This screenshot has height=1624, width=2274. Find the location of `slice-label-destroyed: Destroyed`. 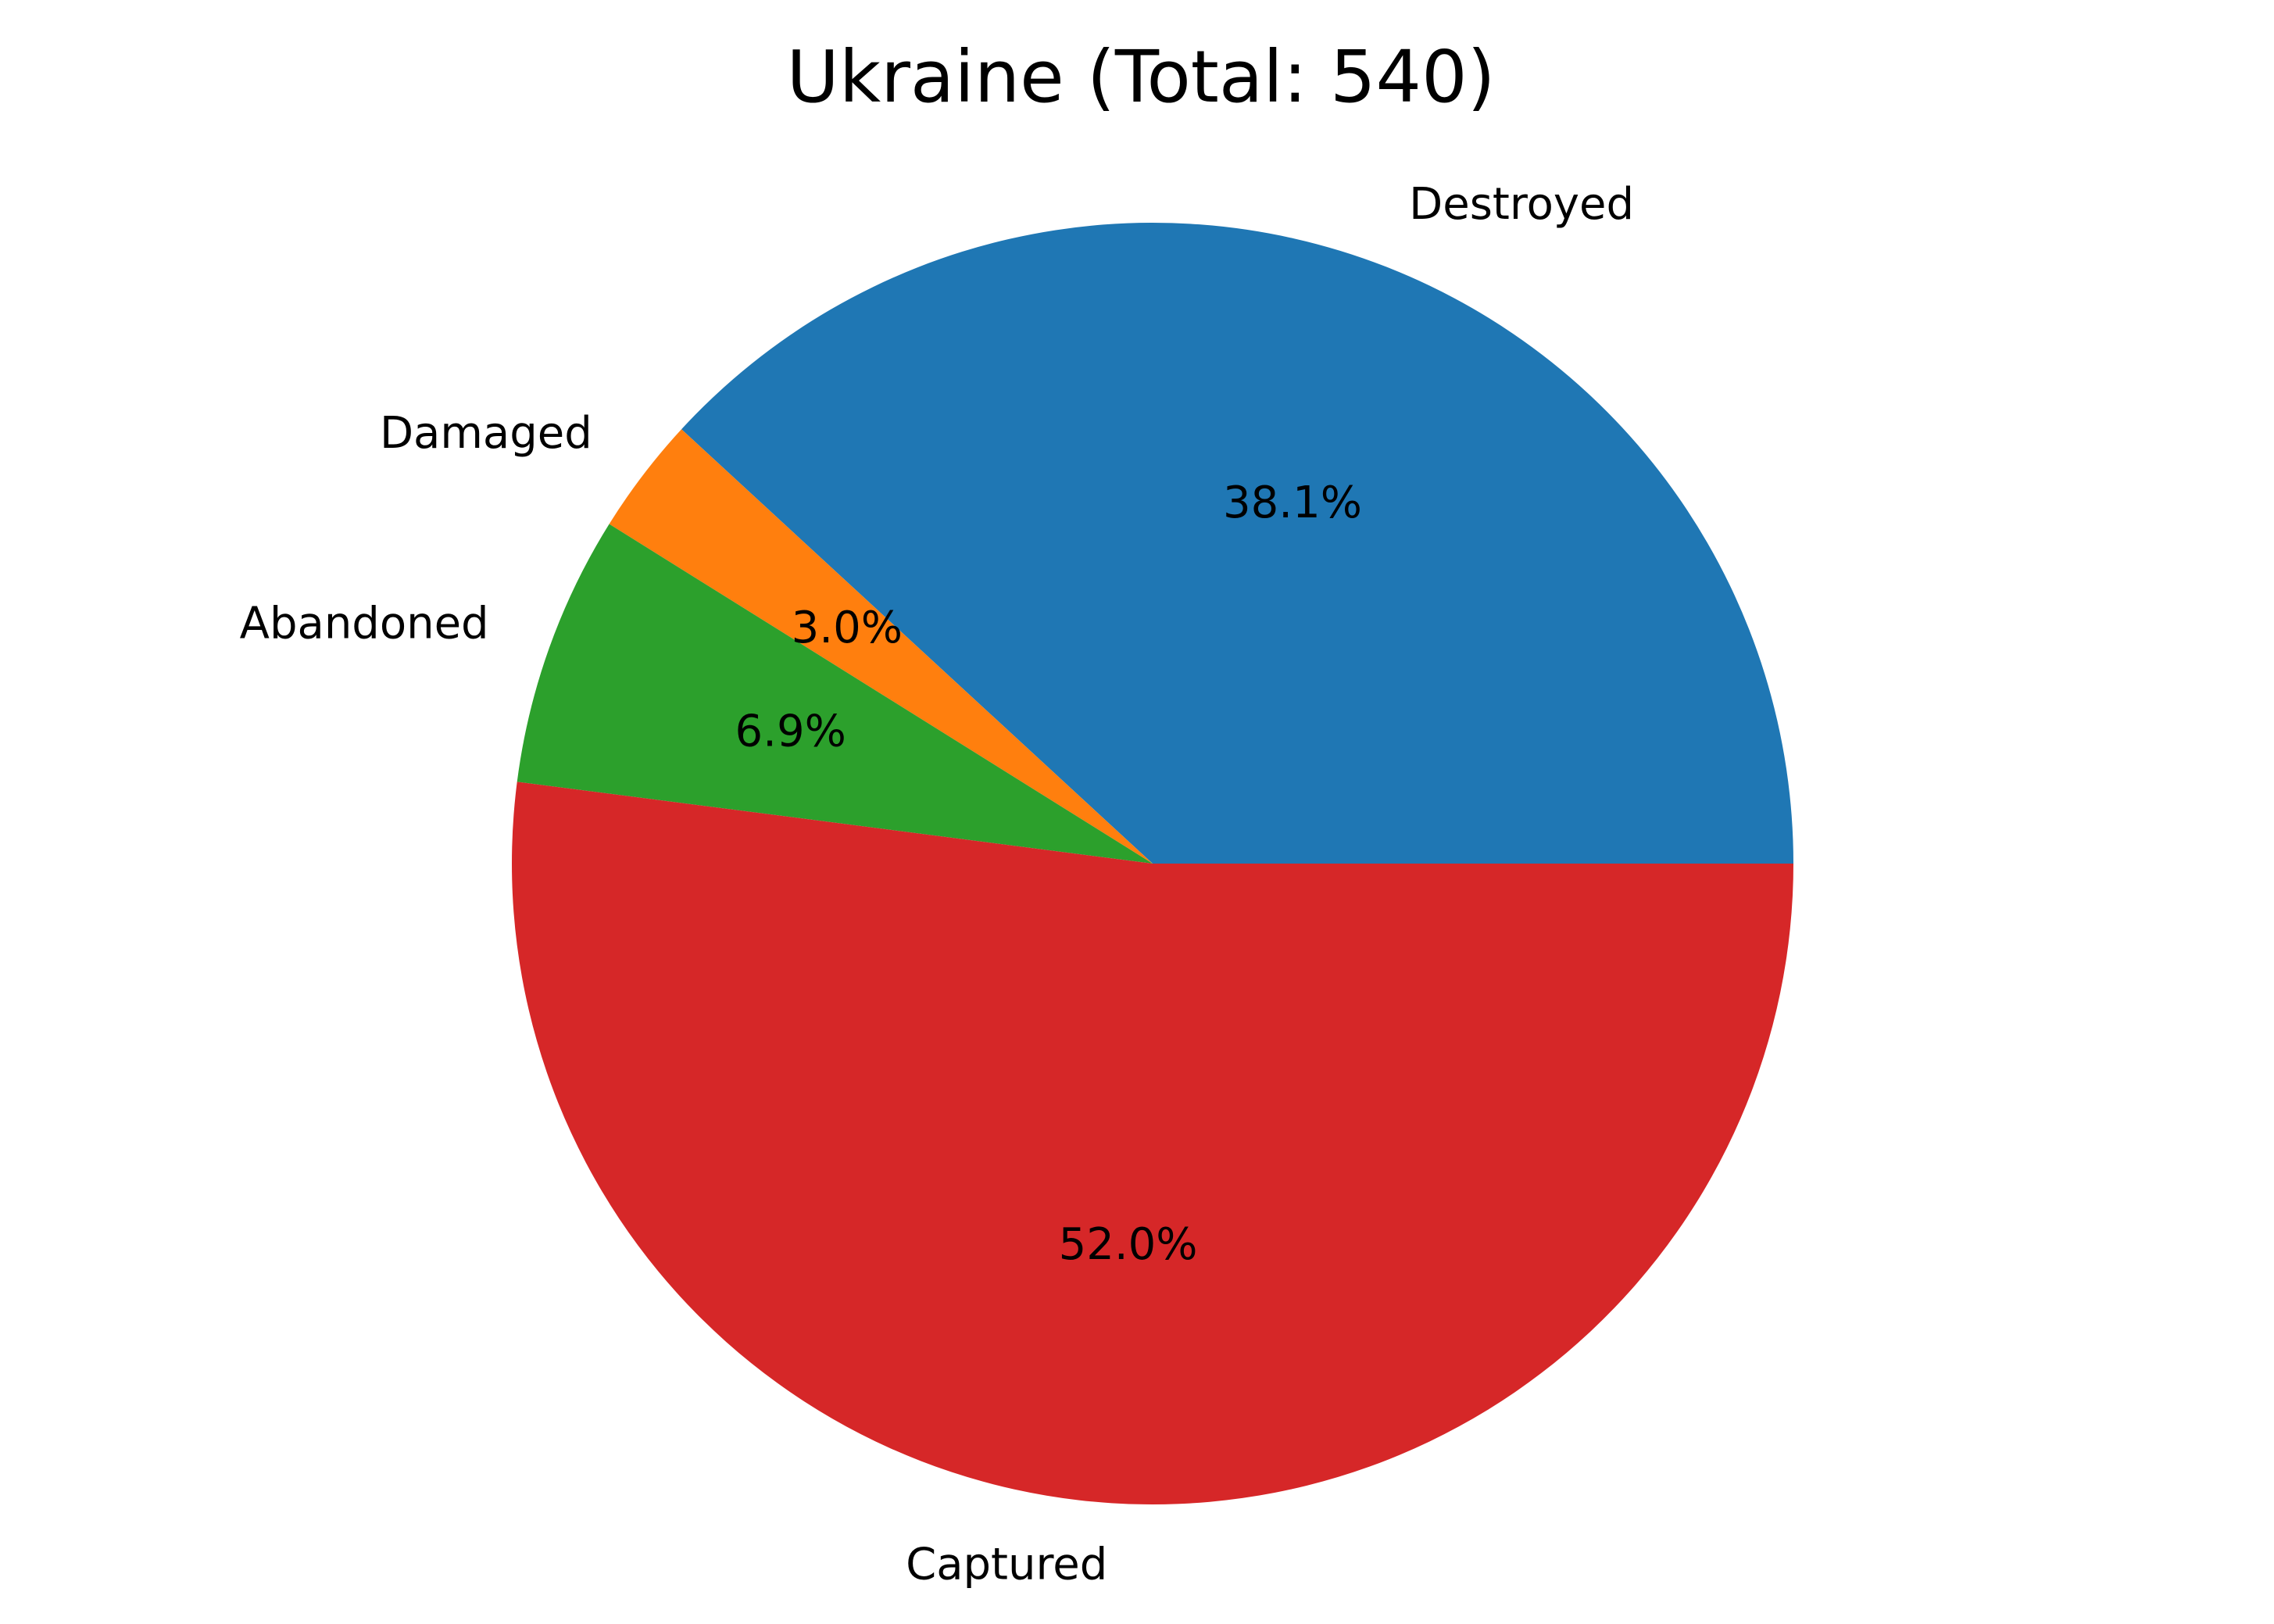

slice-label-destroyed: Destroyed is located at coordinates (1521, 204).